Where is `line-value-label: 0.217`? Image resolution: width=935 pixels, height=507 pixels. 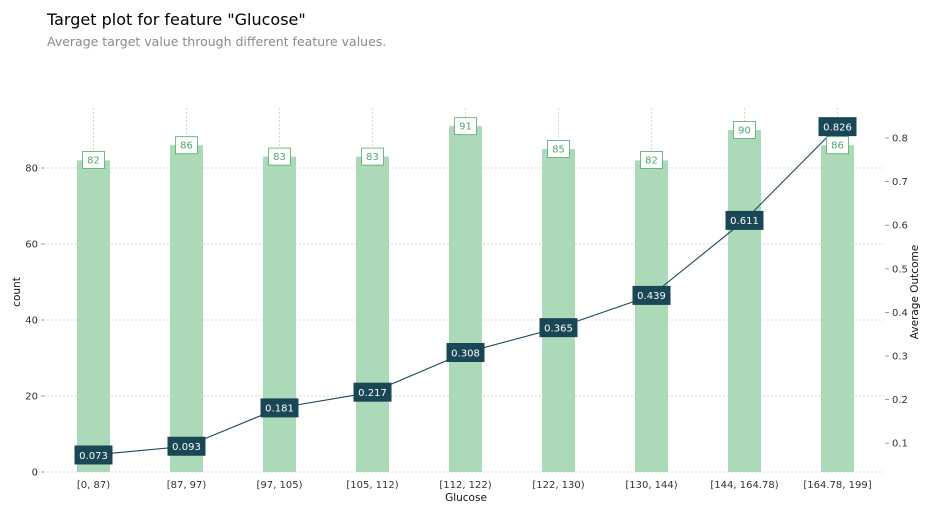
line-value-label: 0.217 is located at coordinates (372, 393).